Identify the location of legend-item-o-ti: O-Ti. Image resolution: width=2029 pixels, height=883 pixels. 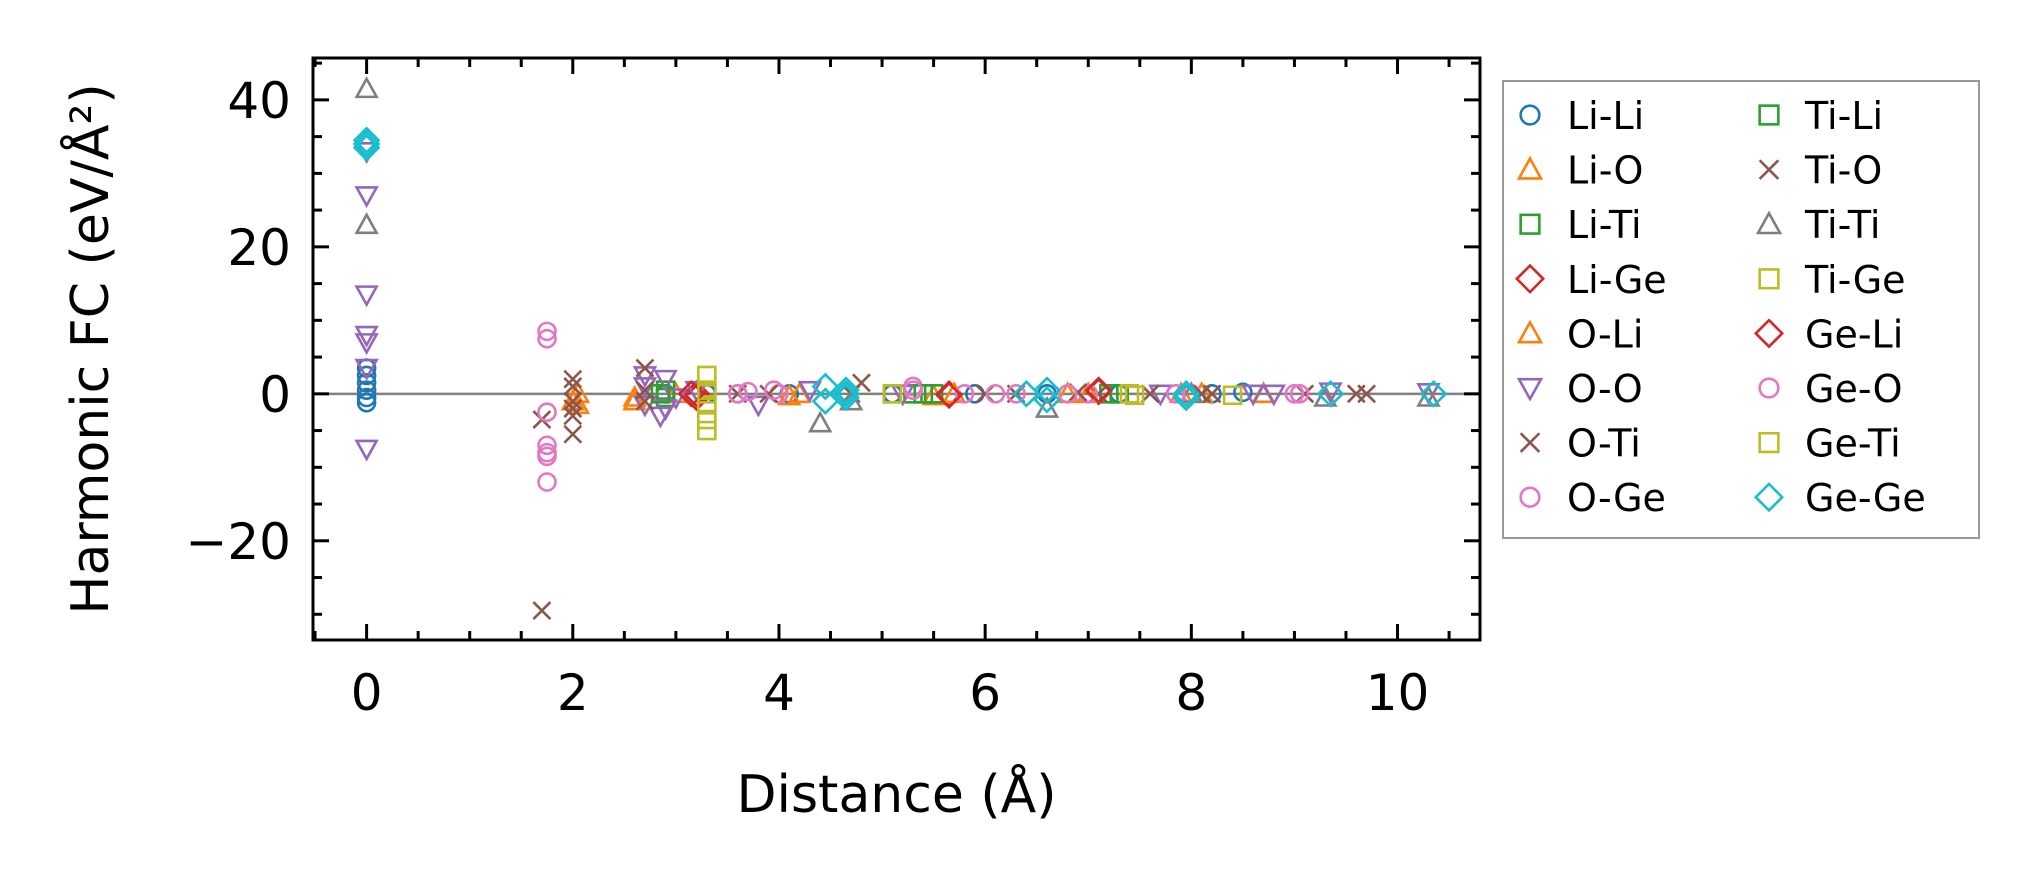
(1580, 444).